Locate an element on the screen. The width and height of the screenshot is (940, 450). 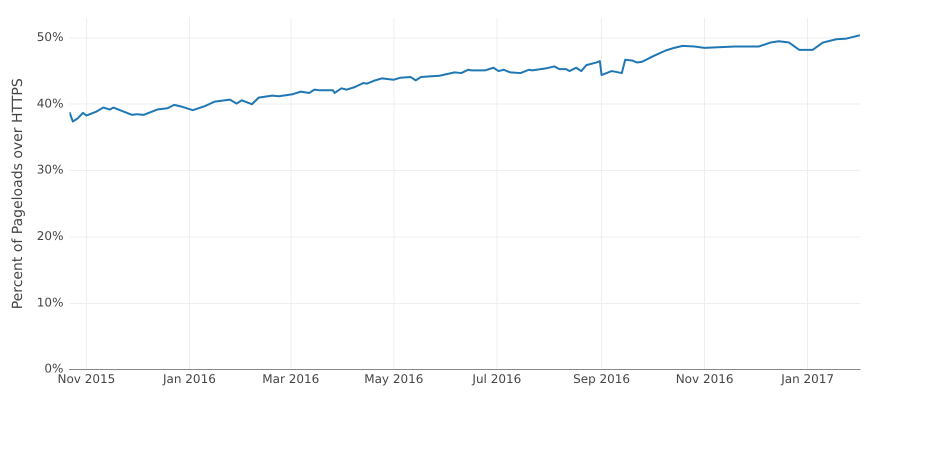
x-tick-label: Mar 2016 is located at coordinates (291, 379).